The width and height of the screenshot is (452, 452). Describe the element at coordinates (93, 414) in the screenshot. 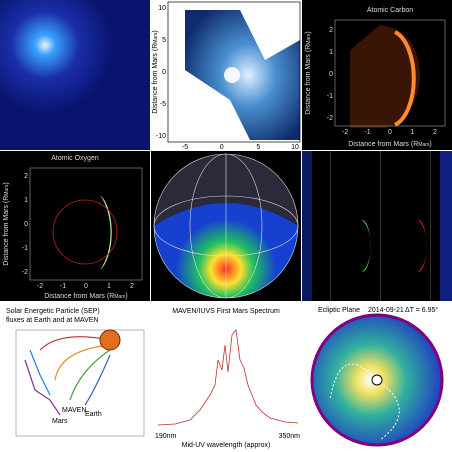

I see `label: Earth` at that location.